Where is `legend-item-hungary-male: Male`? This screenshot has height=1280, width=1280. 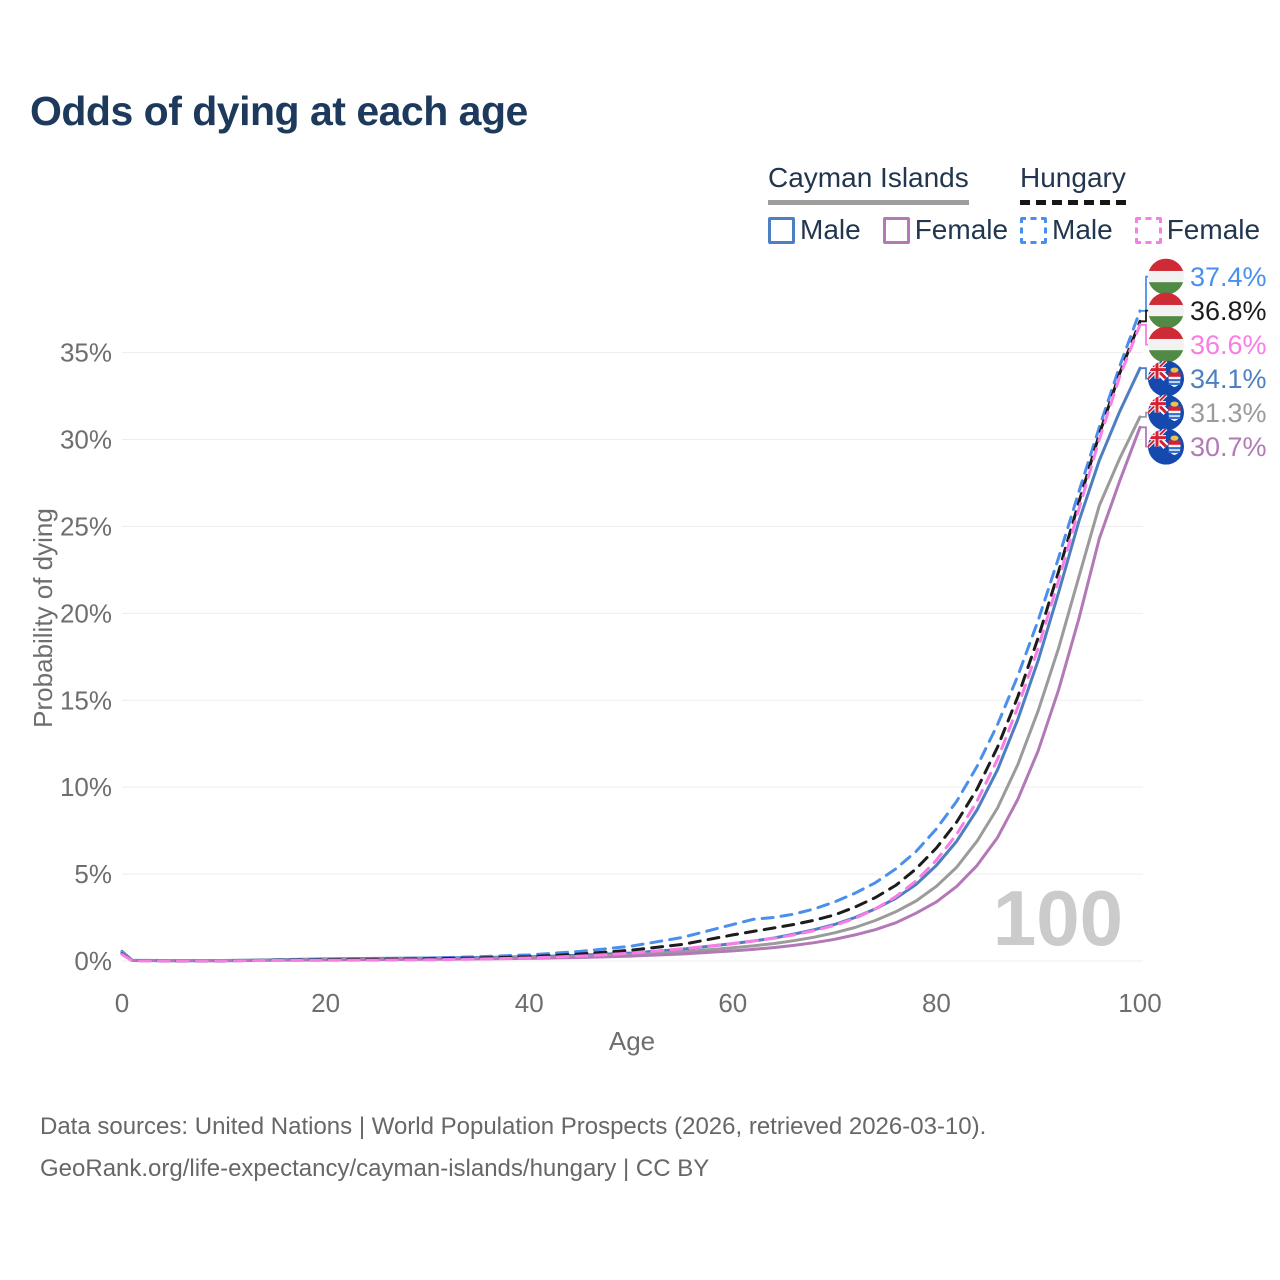
legend-item-hungary-male: Male is located at coordinates (1066, 230).